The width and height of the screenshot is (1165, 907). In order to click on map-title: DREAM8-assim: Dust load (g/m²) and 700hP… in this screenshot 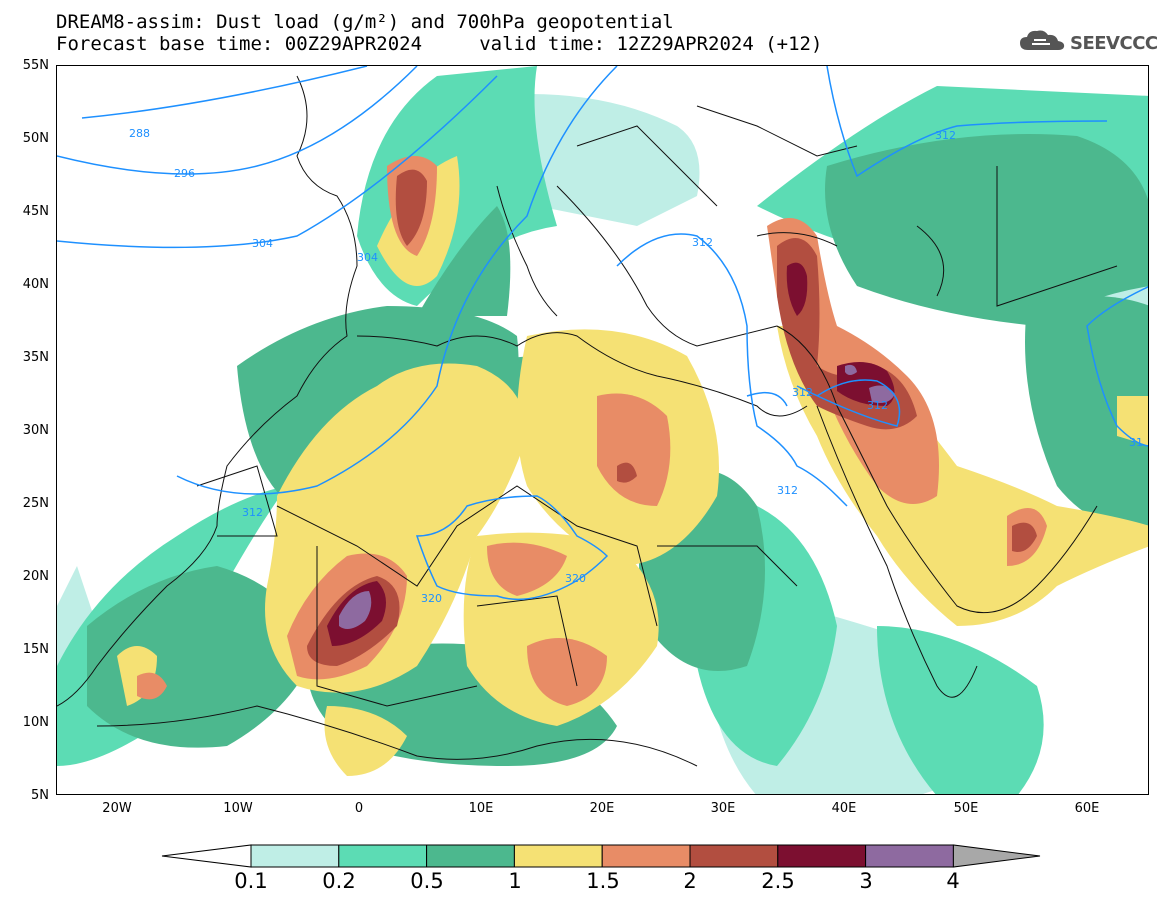, I will do `click(365, 22)`.